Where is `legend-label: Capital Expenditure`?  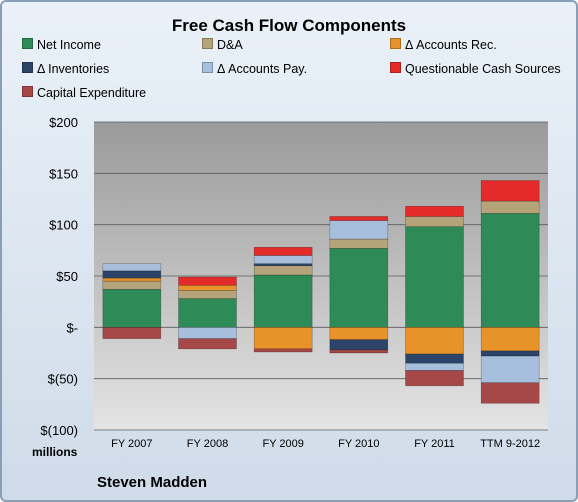
legend-label: Capital Expenditure is located at coordinates (92, 93).